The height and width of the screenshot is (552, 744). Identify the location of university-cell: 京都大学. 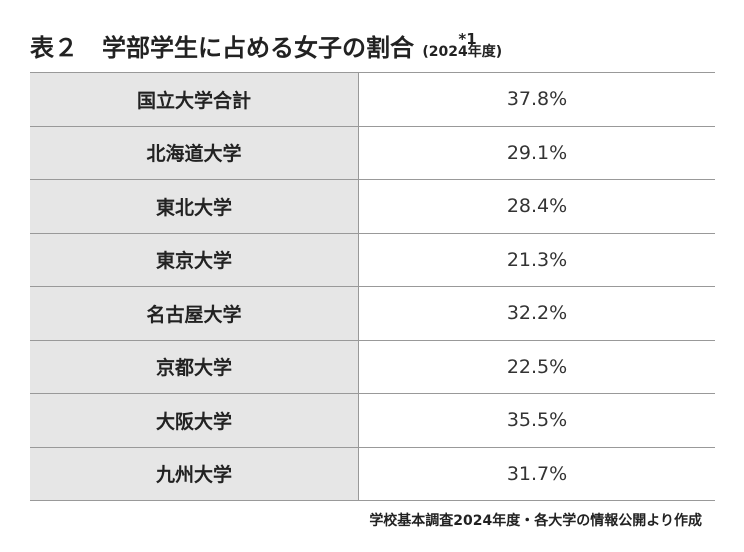
(194, 366).